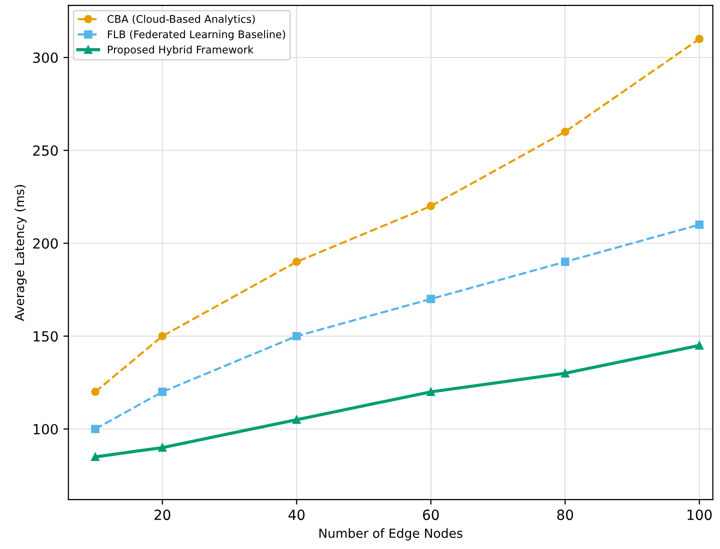  I want to click on legend-label: CBA (Cloud-Based Analytics), so click(181, 19).